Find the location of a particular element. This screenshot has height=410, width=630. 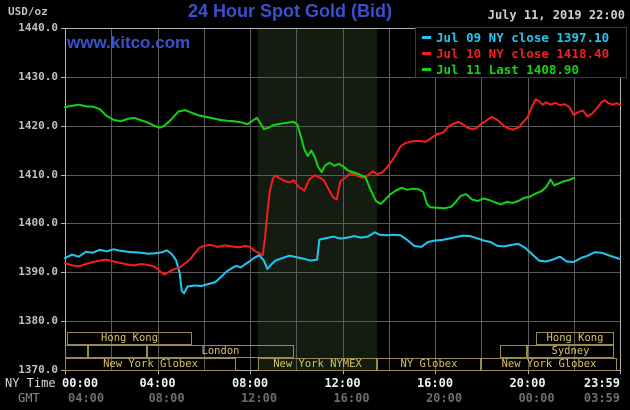

session-sydney: Sydney is located at coordinates (570, 351).